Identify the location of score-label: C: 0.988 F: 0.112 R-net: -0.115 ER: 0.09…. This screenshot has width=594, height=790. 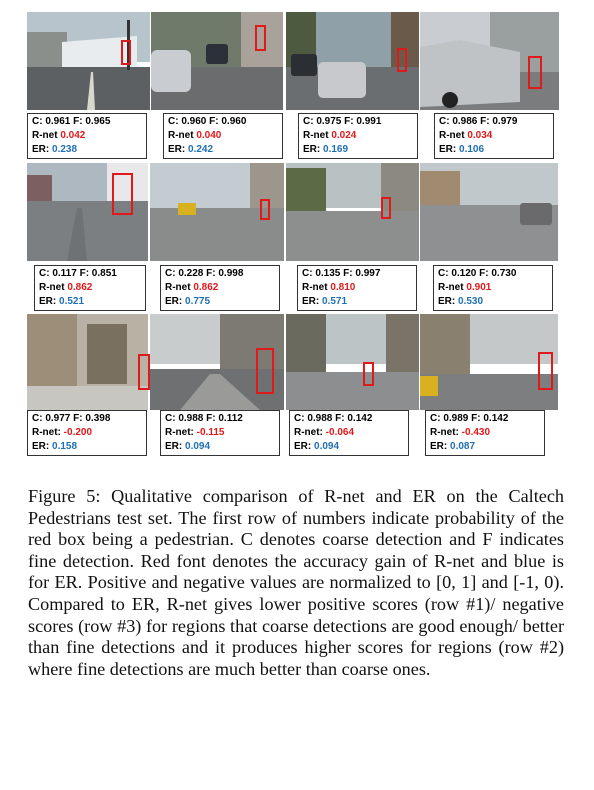
(220, 433).